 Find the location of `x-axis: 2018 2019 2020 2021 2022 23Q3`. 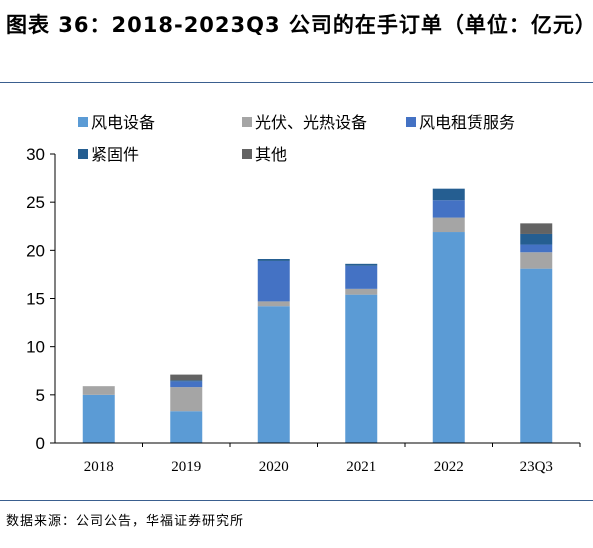

x-axis: 2018 2019 2020 2021 2022 23Q3 is located at coordinates (318, 458).